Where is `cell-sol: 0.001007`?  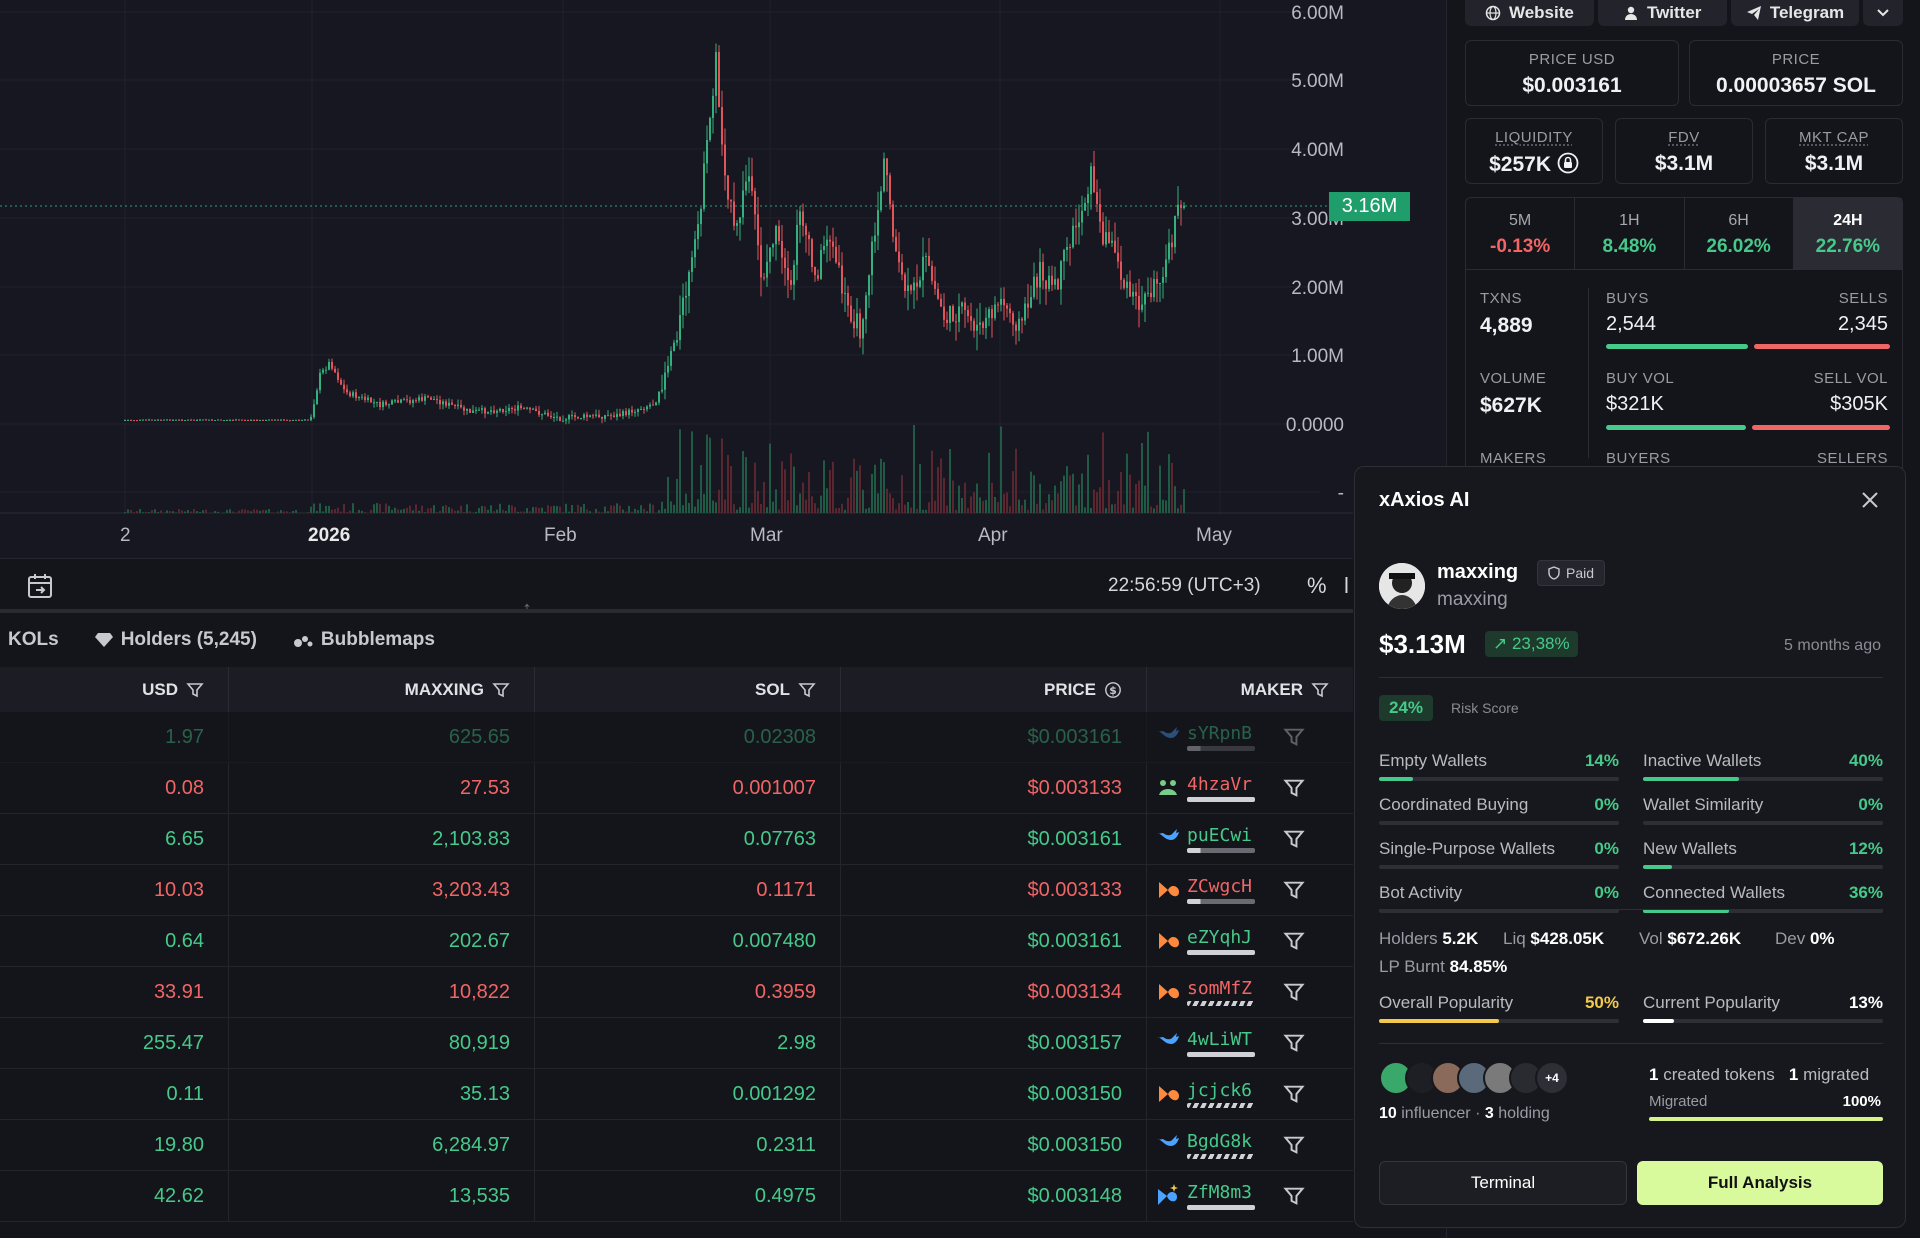
cell-sol: 0.001007 is located at coordinates (688, 788).